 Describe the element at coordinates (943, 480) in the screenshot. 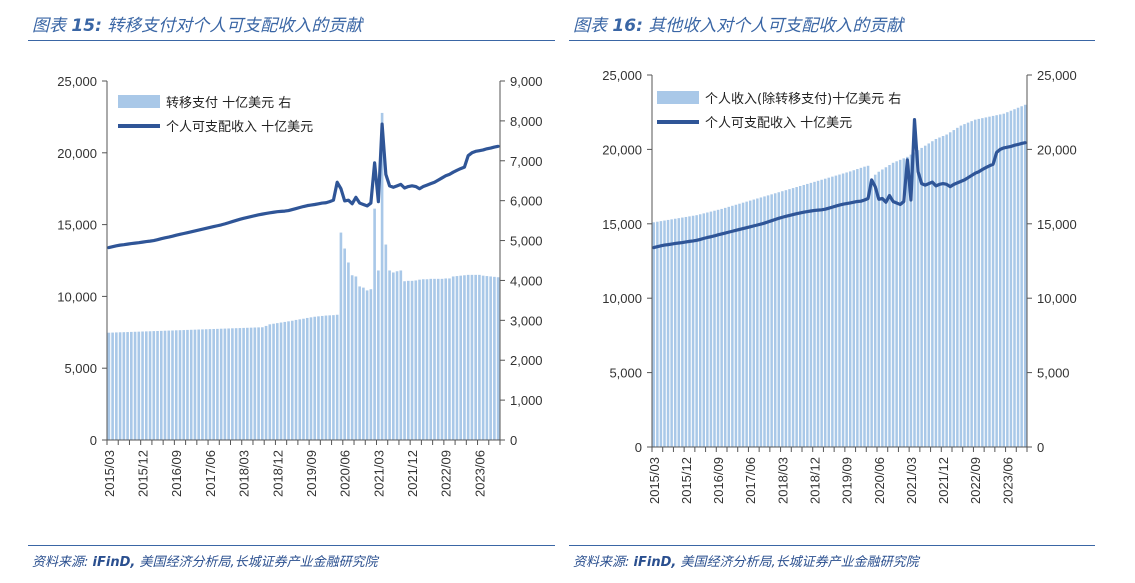

I see `x-tick-label: 2021/12` at that location.